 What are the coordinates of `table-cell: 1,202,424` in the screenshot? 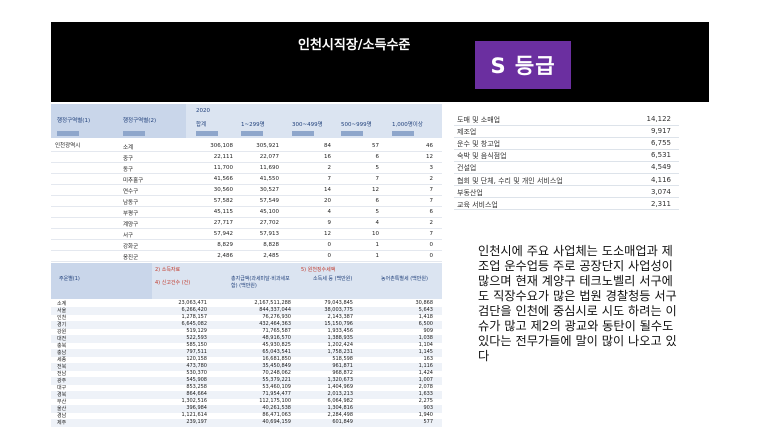 It's located at (340, 345).